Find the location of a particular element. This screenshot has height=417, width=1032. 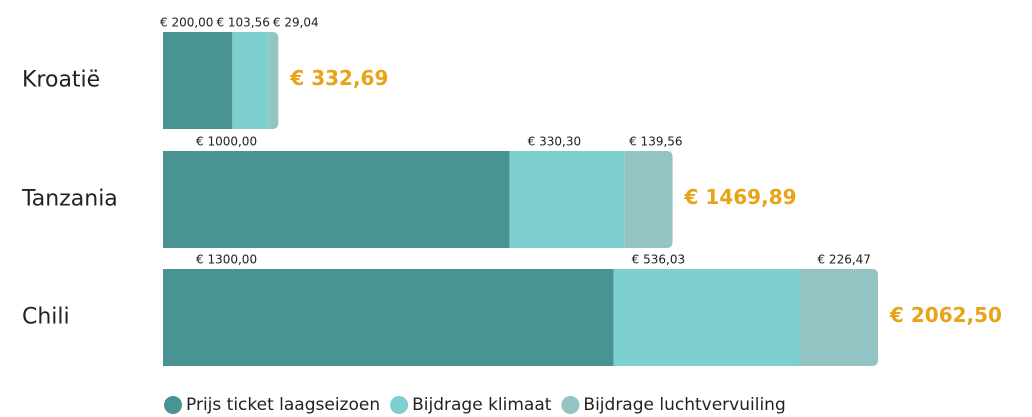

value-label: € 29,04 is located at coordinates (296, 23).